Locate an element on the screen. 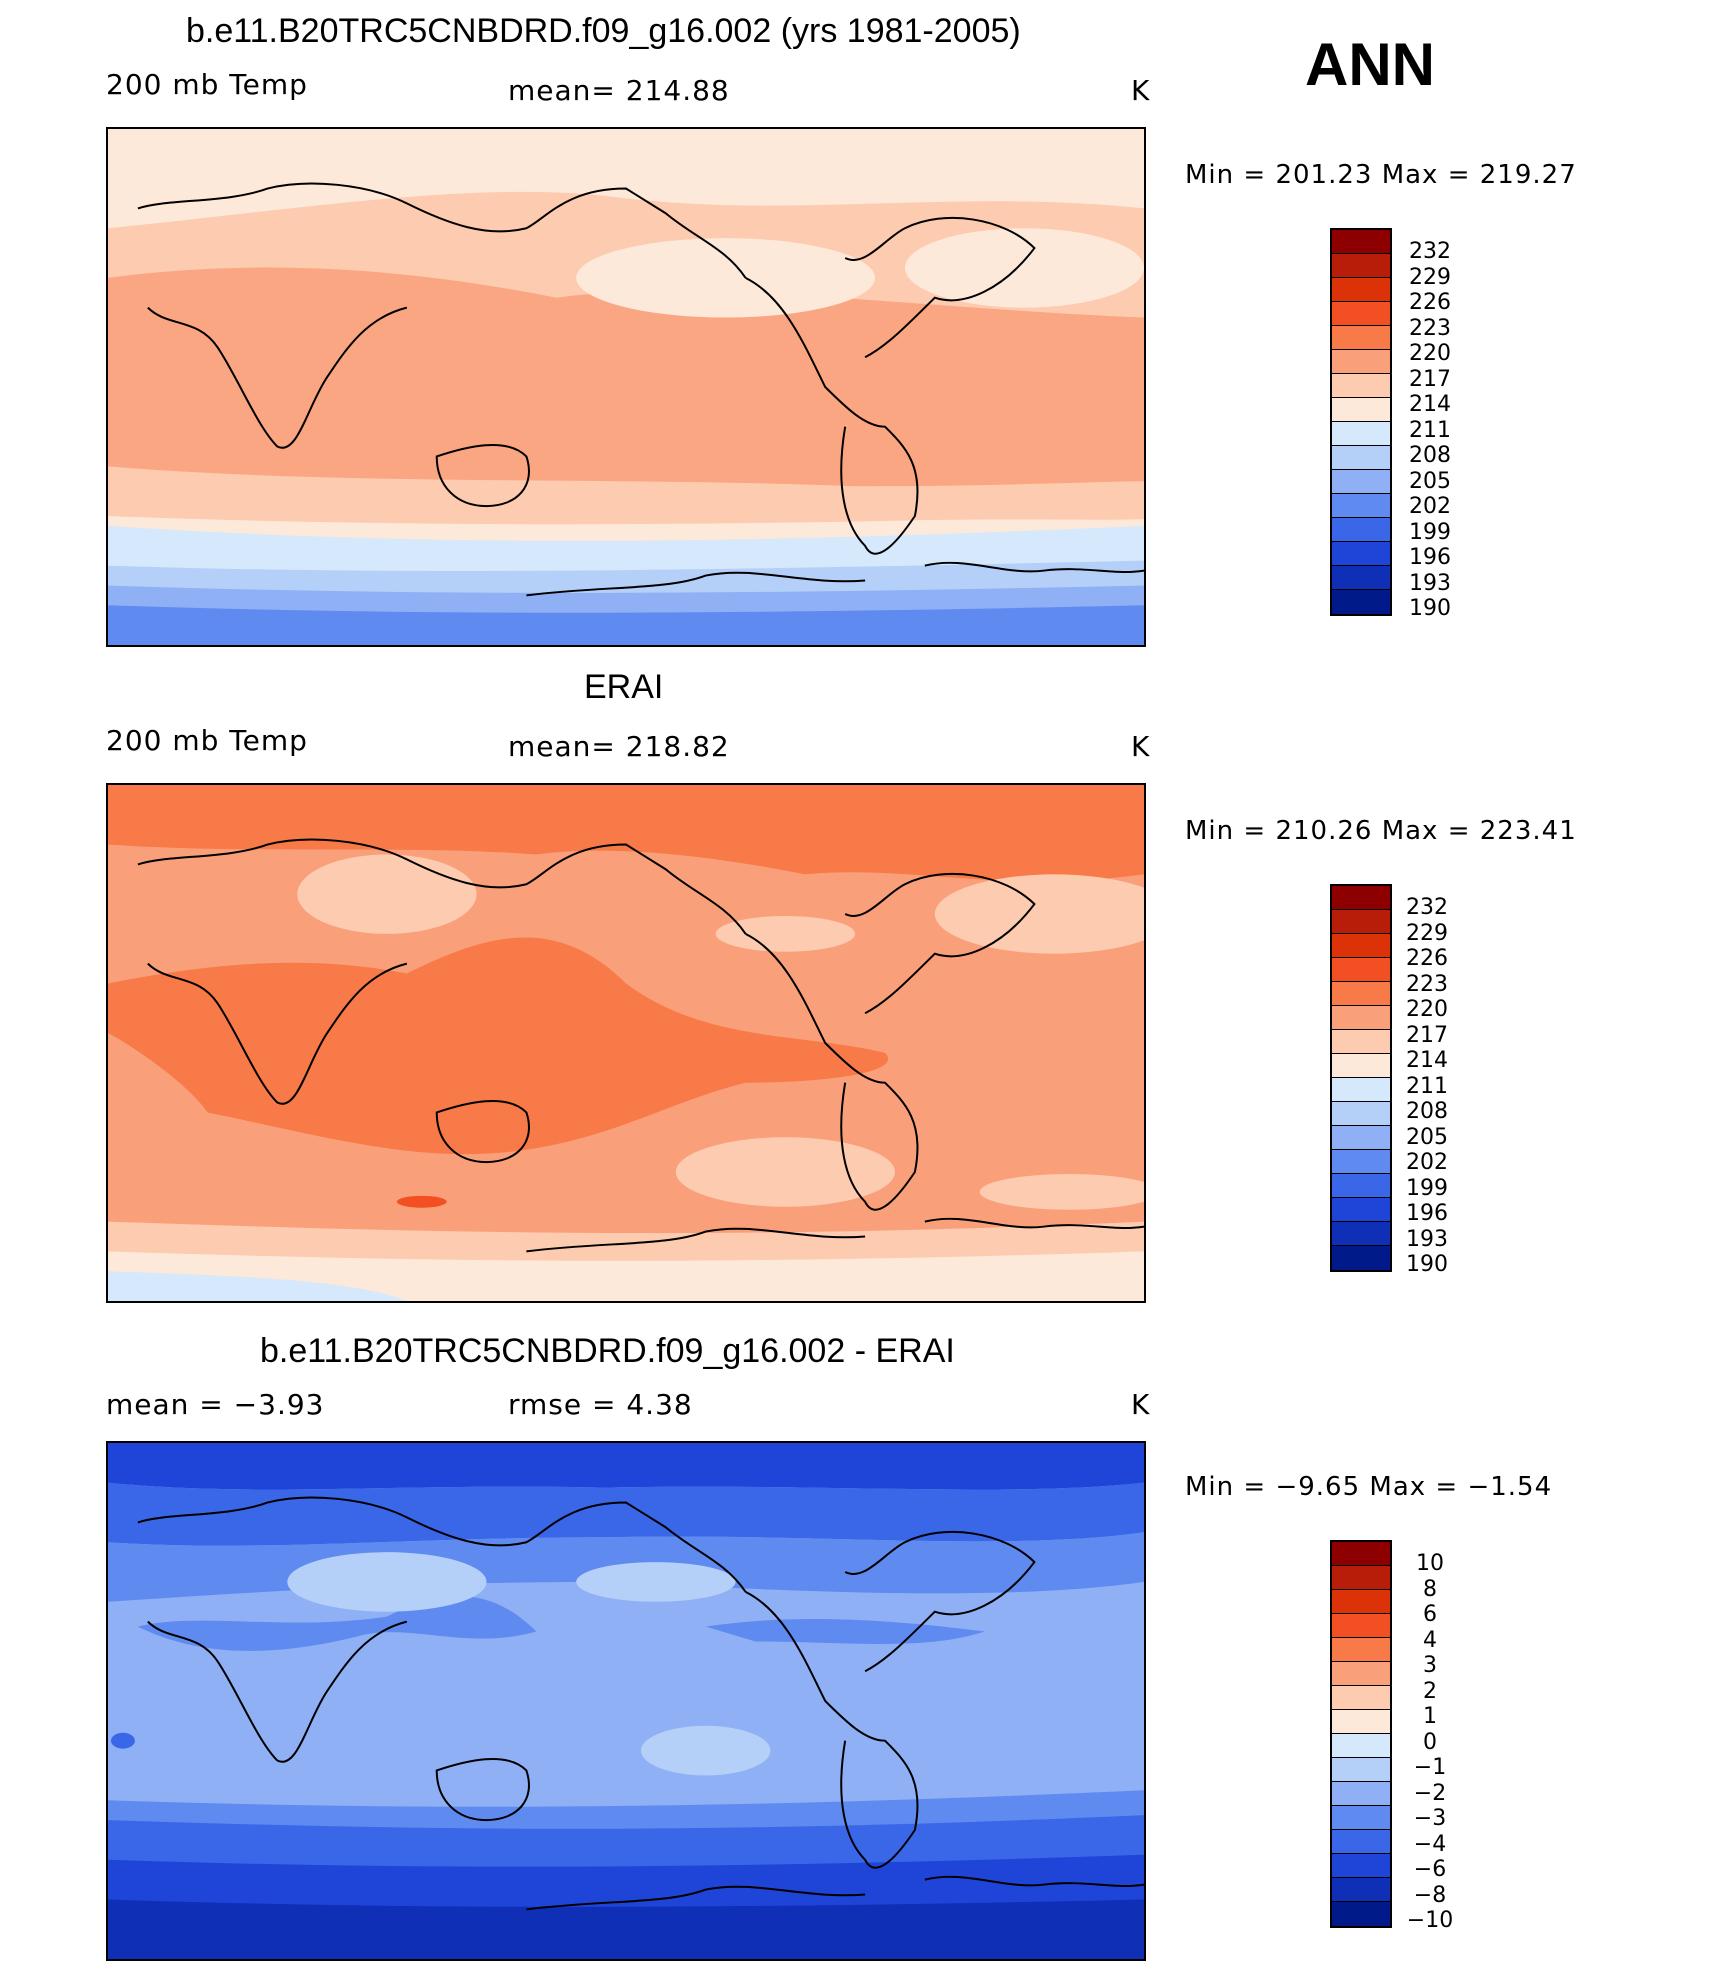 Image resolution: width=1710 pixels, height=1975 pixels. panel2-title: ERAI is located at coordinates (624, 687).